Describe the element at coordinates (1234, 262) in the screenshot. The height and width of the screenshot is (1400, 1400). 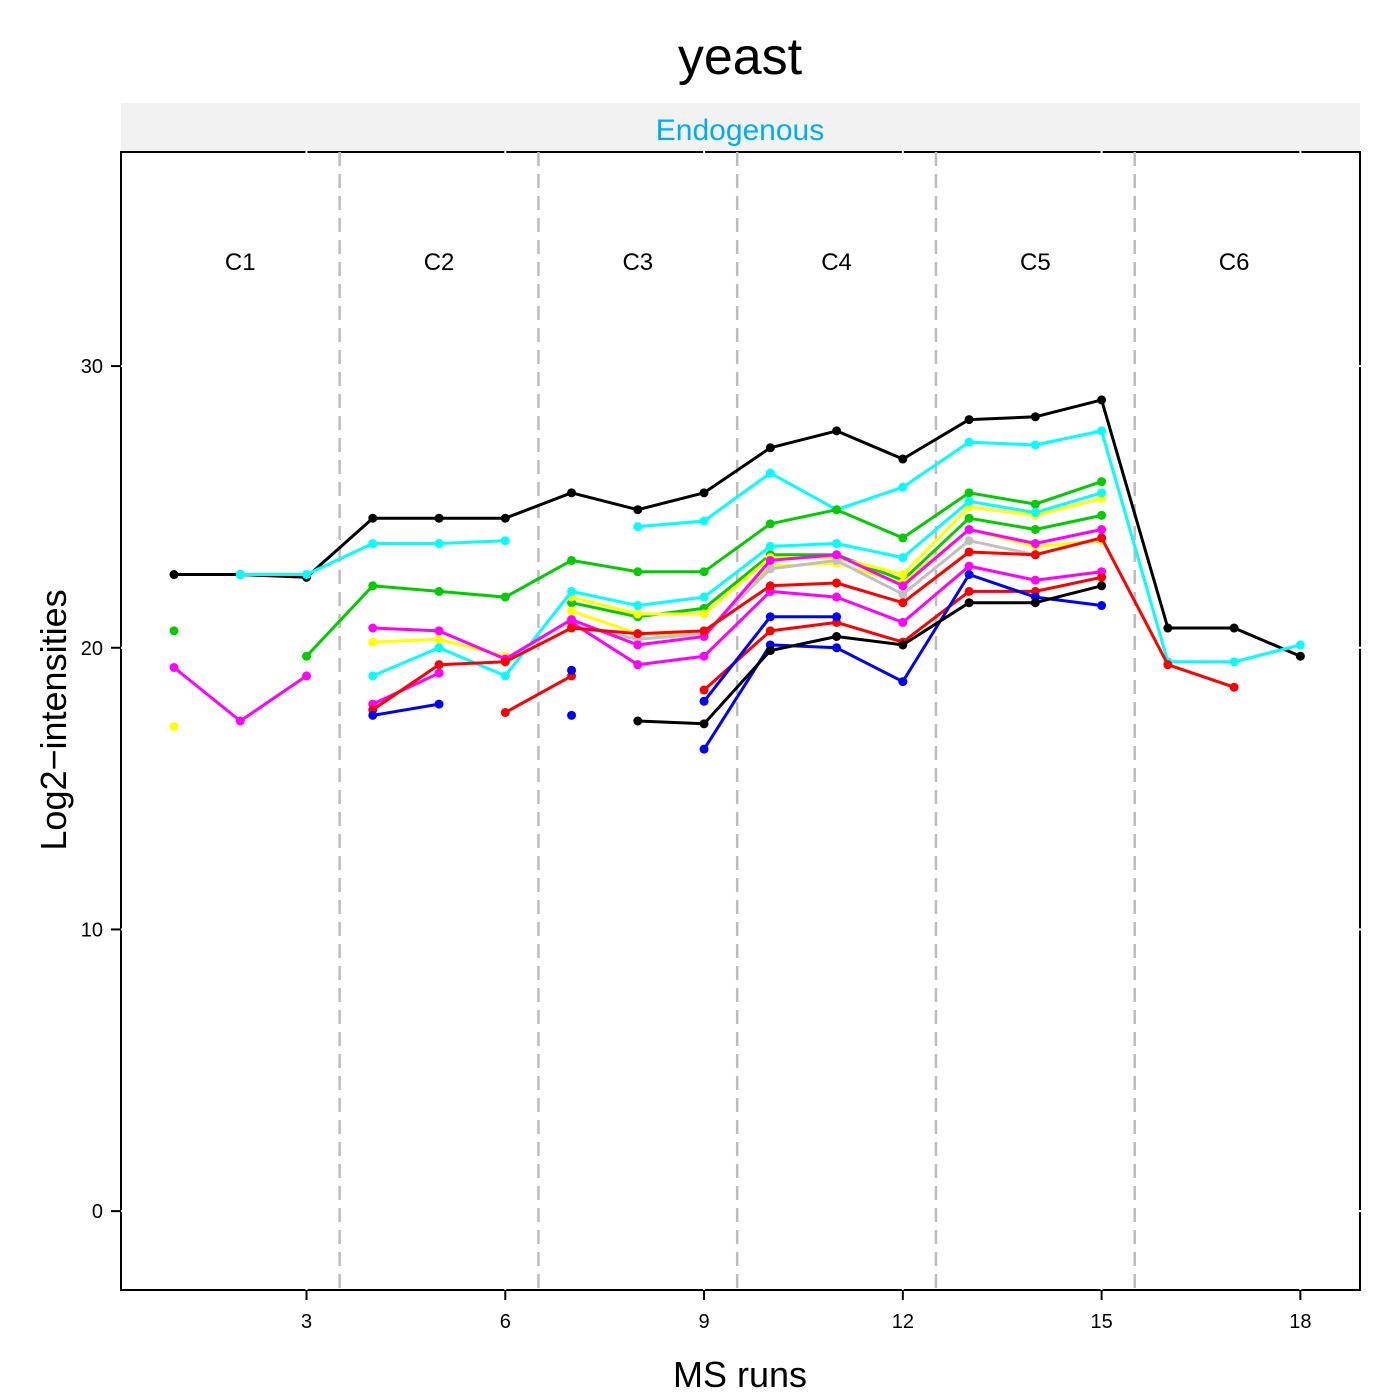
I see `condition-label: C6` at that location.